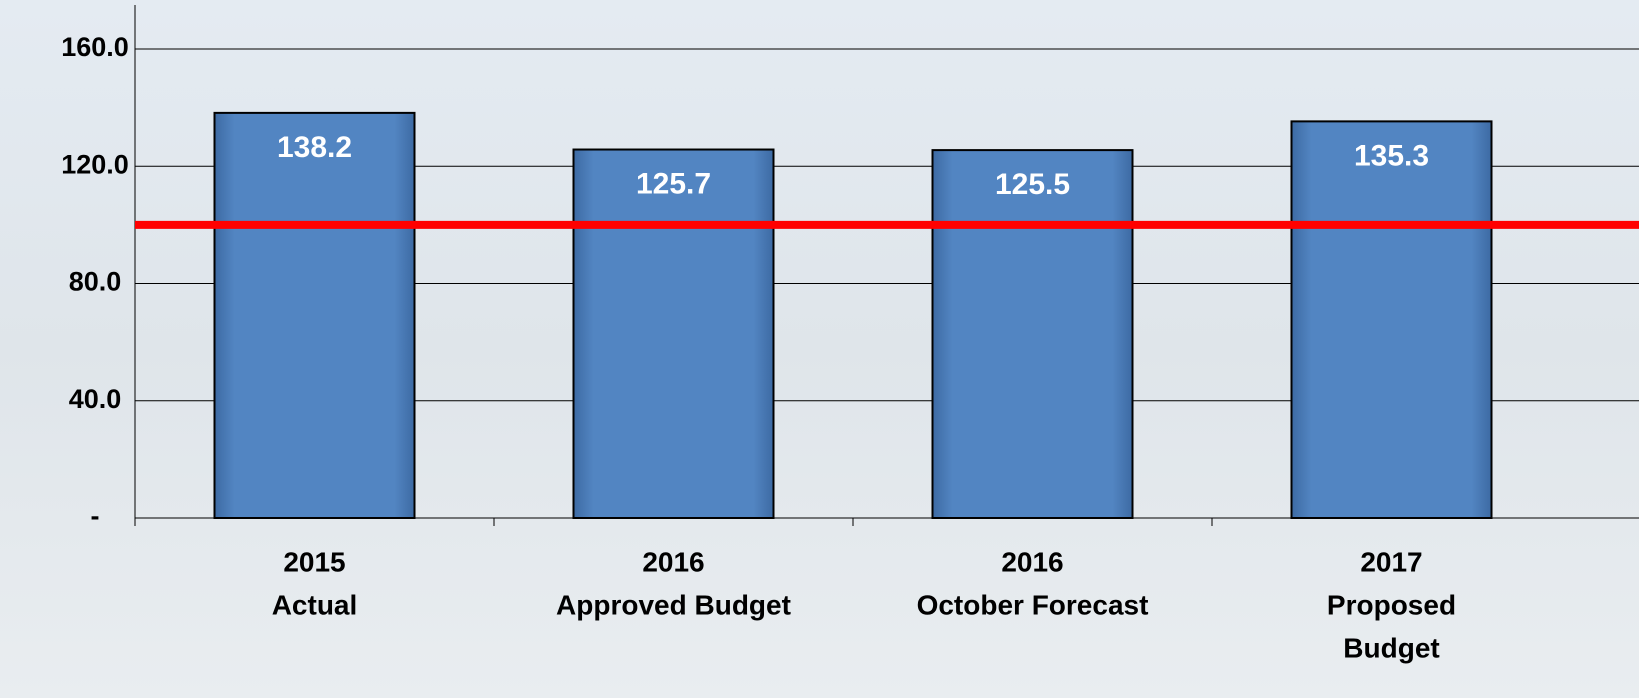 The width and height of the screenshot is (1639, 698). Describe the element at coordinates (673, 183) in the screenshot. I see `value-label: 125.7` at that location.